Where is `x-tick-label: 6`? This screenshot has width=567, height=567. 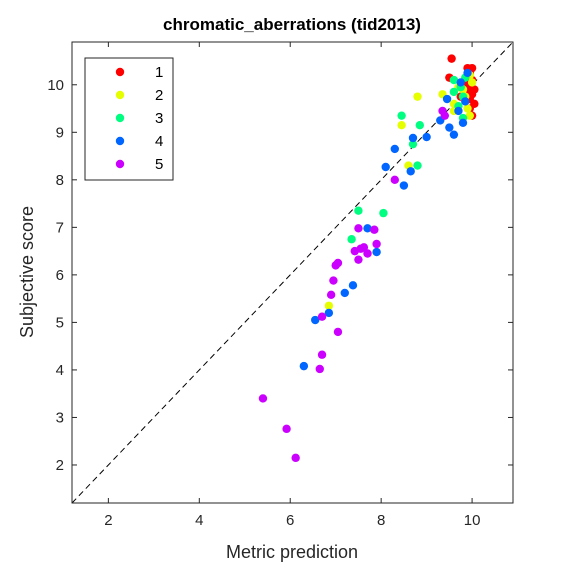 x-tick-label: 6 is located at coordinates (290, 520).